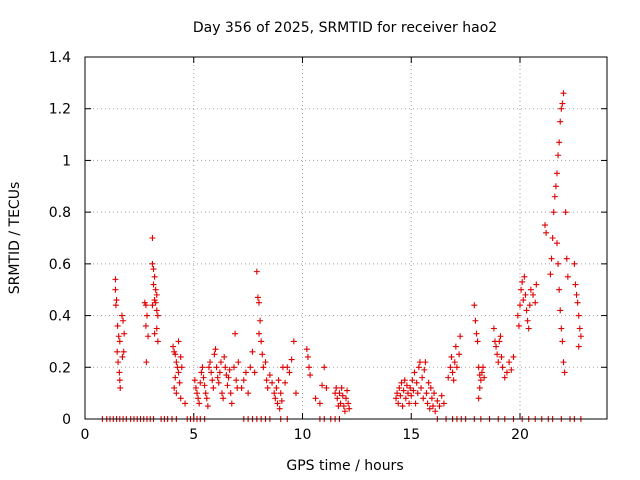 The width and height of the screenshot is (640, 480). What do you see at coordinates (60, 265) in the screenshot?
I see `y-tick-label: 0.6` at bounding box center [60, 265].